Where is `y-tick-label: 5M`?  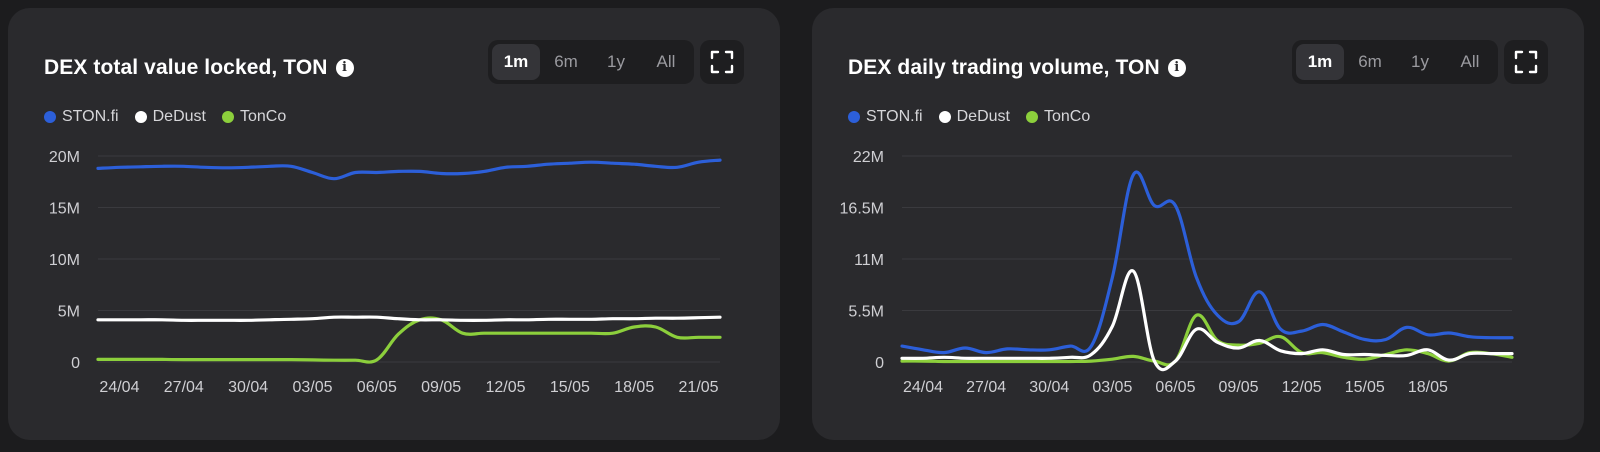
y-tick-label: 5M is located at coordinates (69, 312).